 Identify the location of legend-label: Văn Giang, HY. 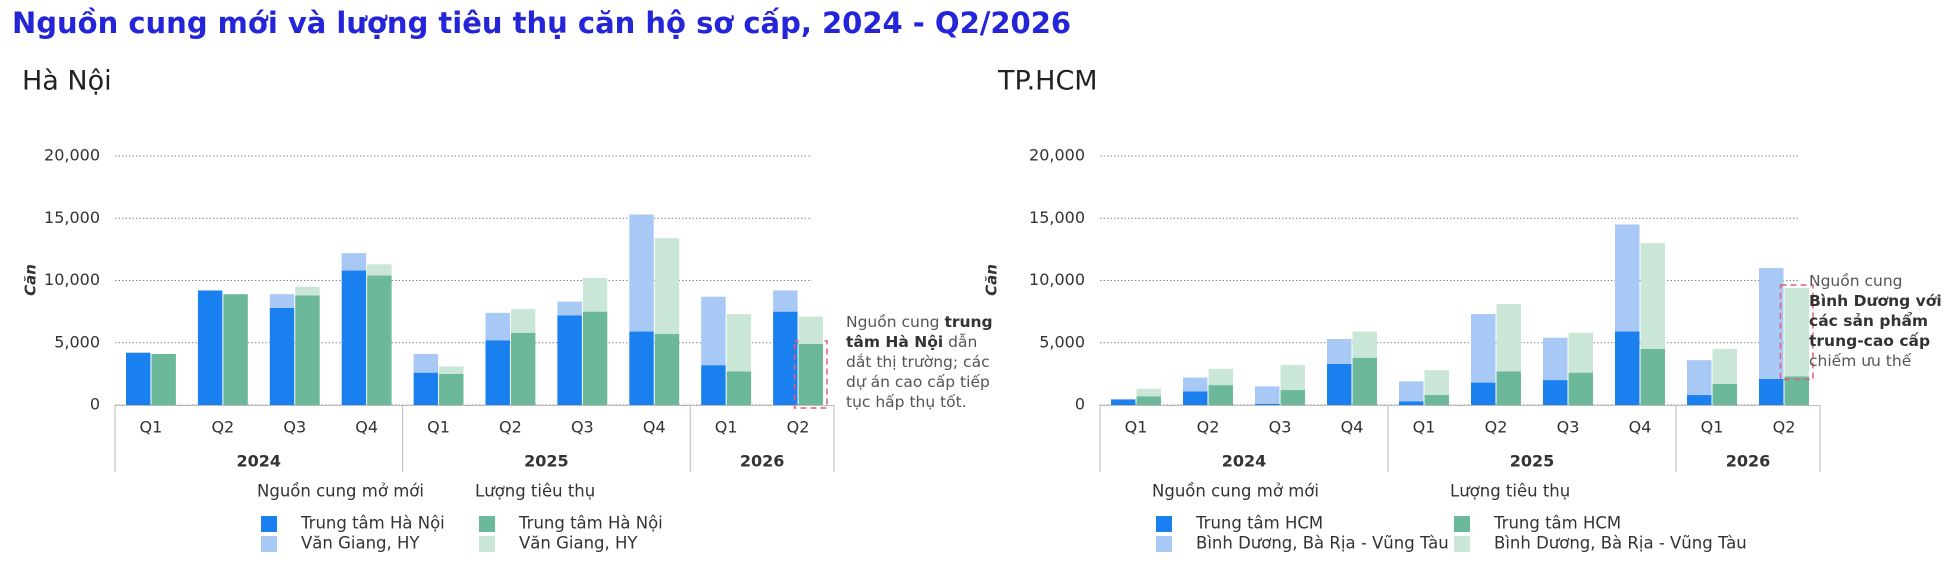
(360, 543).